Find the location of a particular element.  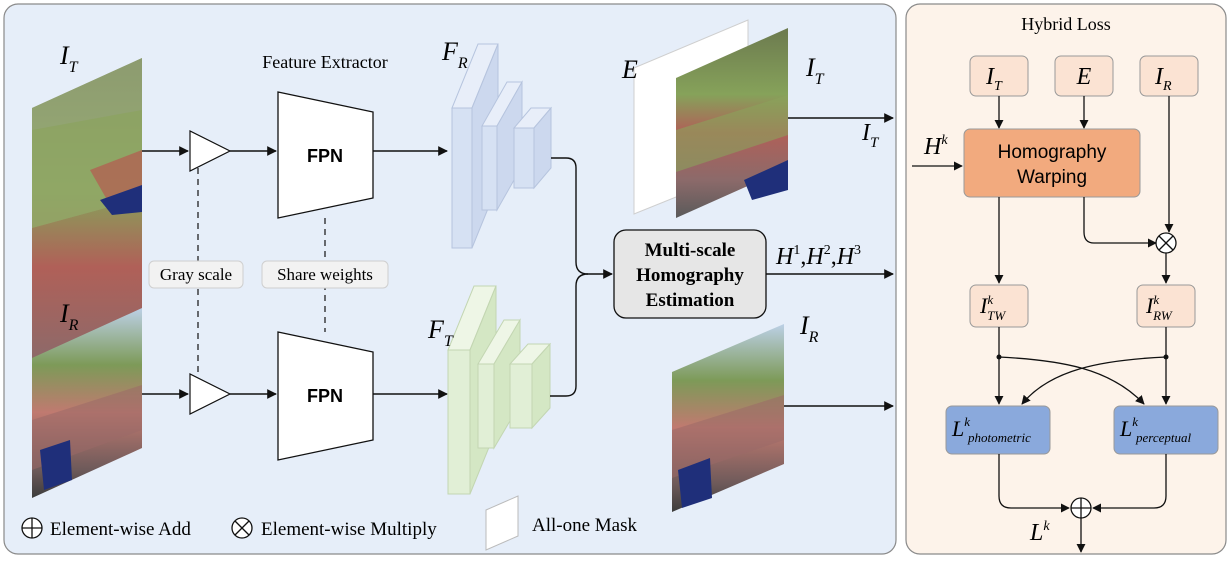

feature-pyramid-fr is located at coordinates (502, 146).